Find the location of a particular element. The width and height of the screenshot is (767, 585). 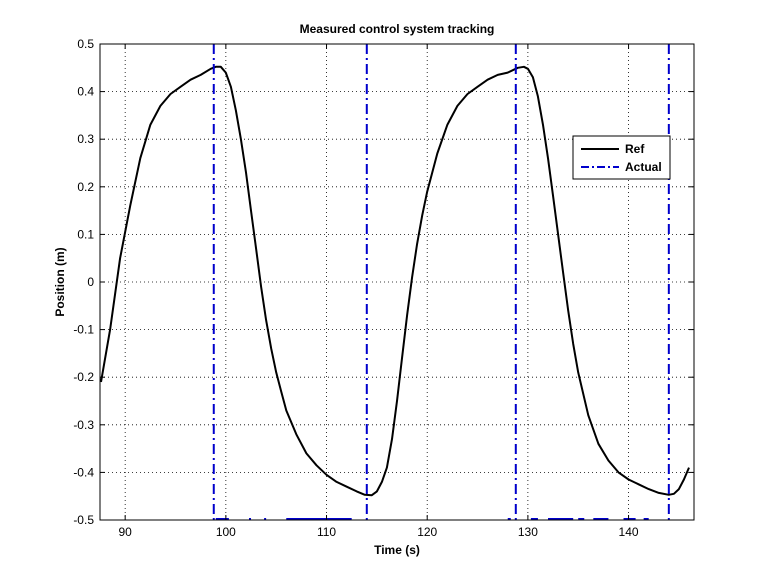

x-axis-label: Time (s) is located at coordinates (397, 550).